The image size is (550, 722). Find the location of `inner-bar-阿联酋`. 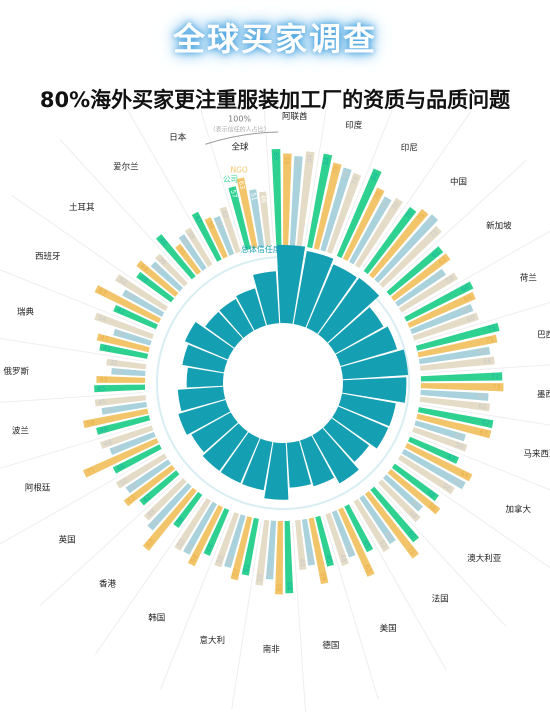

inner-bar-阿联酋 is located at coordinates (291, 284).